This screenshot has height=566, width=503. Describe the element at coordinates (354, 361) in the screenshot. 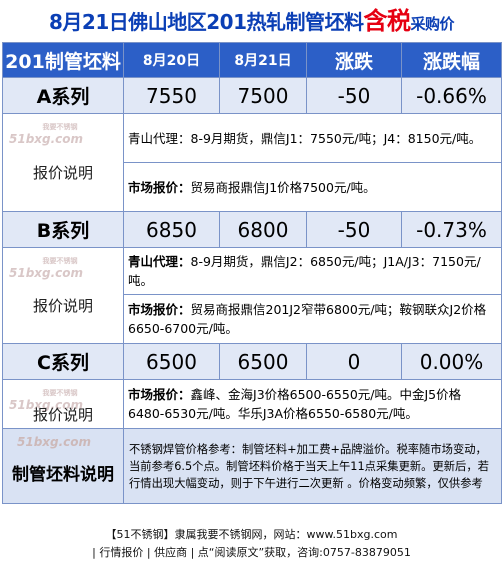

I see `price-change: 0` at that location.